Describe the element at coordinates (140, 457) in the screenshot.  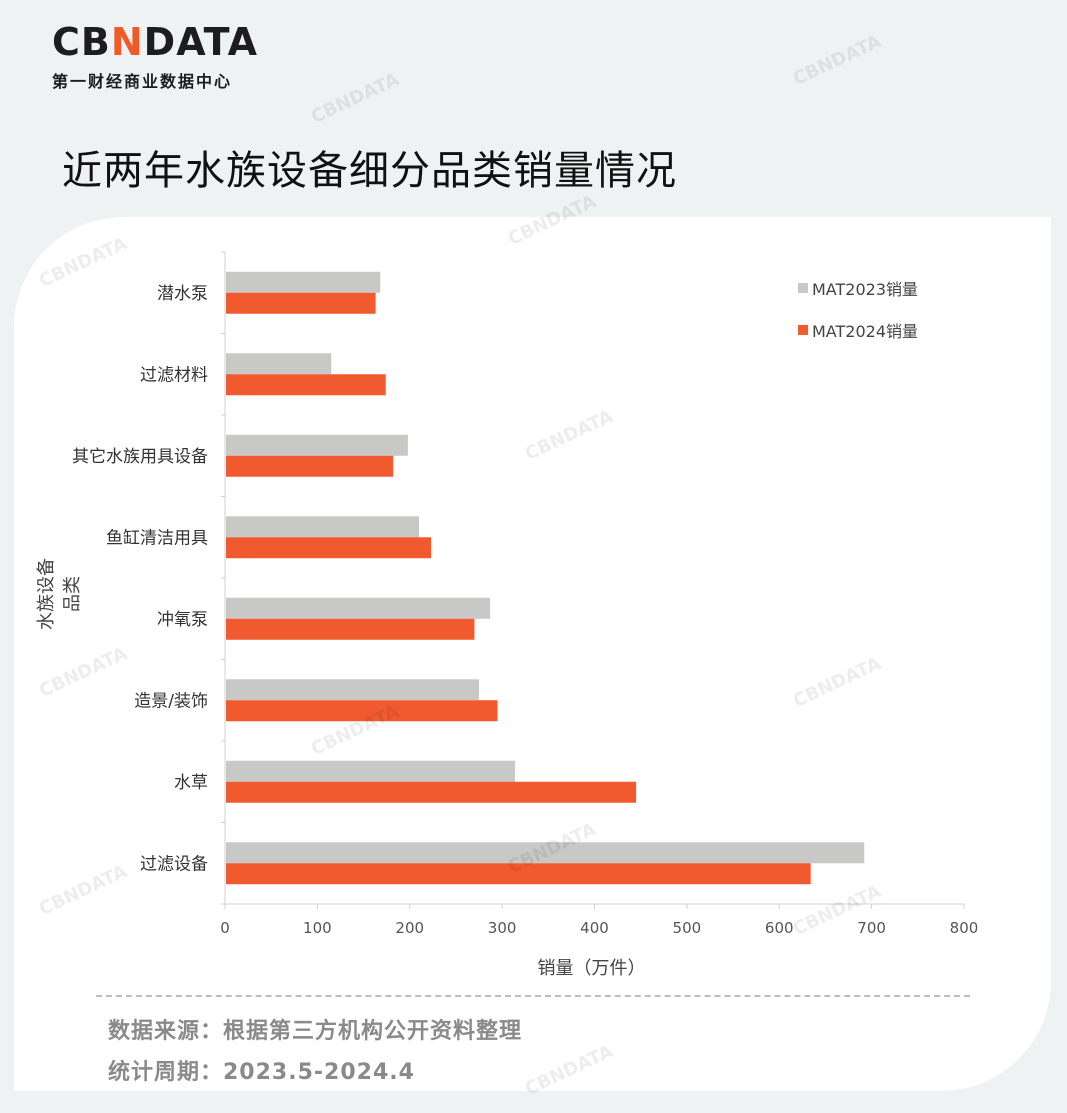
I see `category-label: 其它水族用具设备` at that location.